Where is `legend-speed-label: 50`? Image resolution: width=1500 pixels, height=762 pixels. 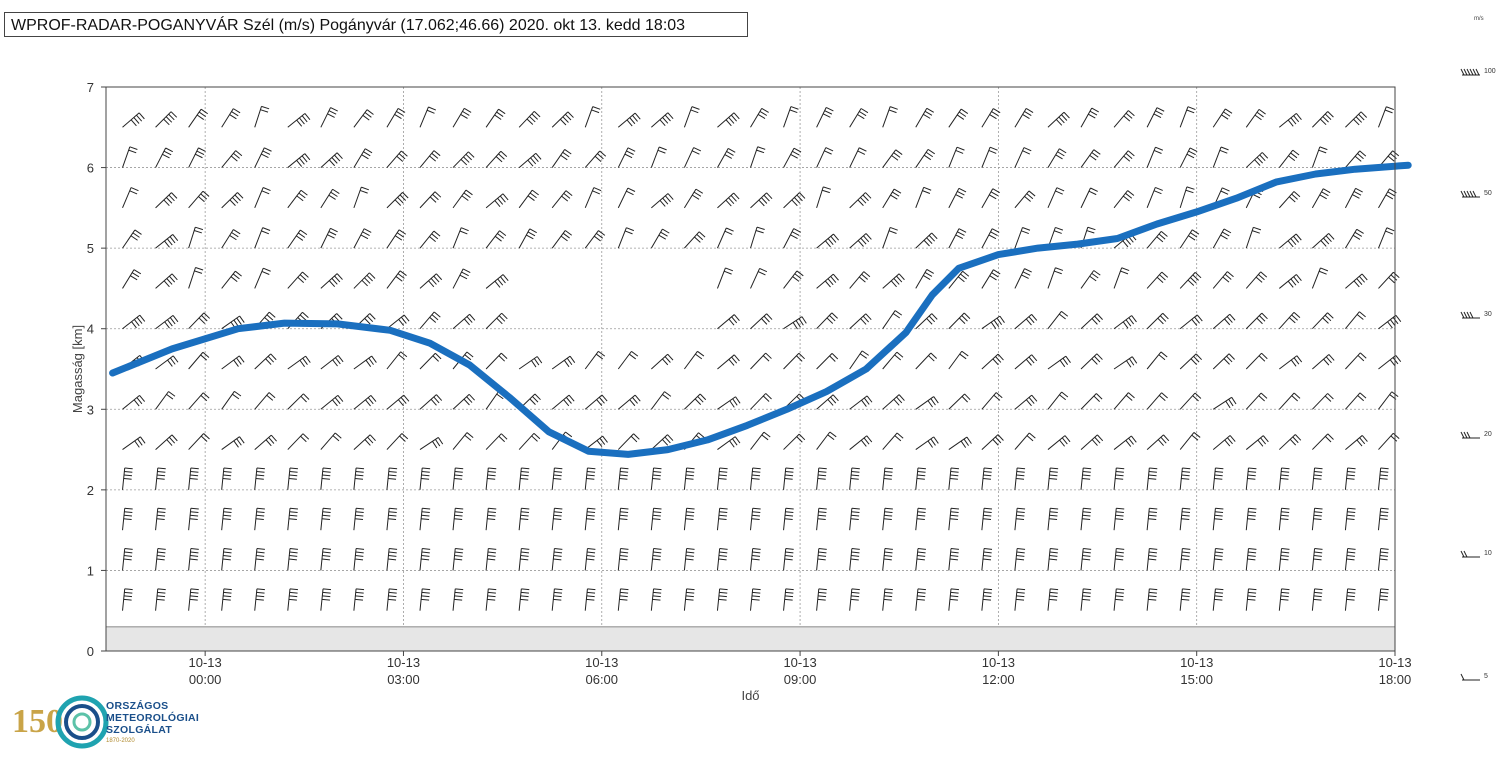 legend-speed-label: 50 is located at coordinates (1488, 193).